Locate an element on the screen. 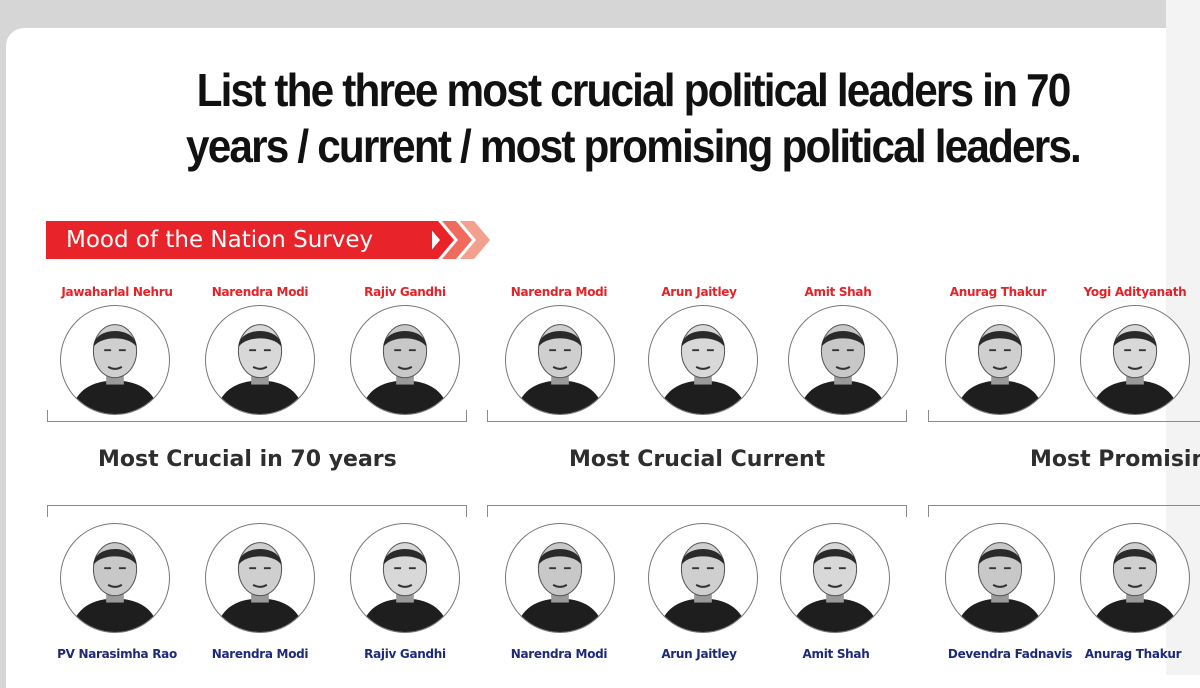  top-name-1: Jawaharlal Nehru is located at coordinates (117, 292).